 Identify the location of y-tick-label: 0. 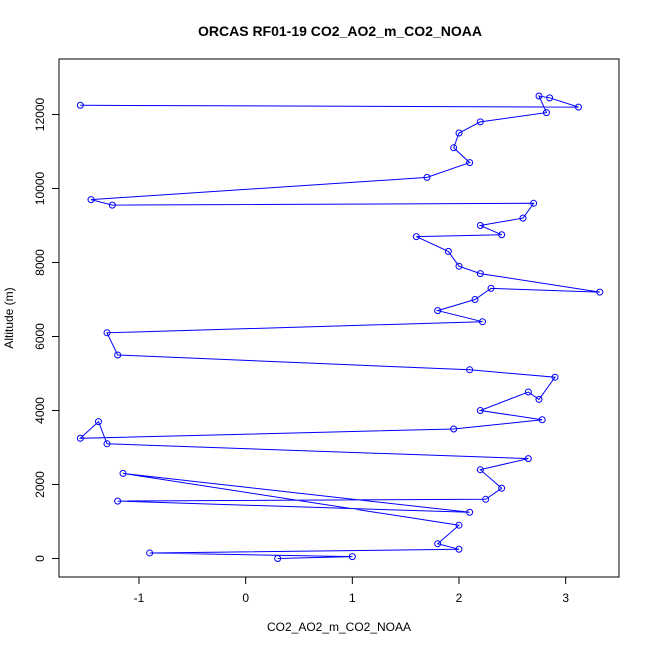
(40, 558).